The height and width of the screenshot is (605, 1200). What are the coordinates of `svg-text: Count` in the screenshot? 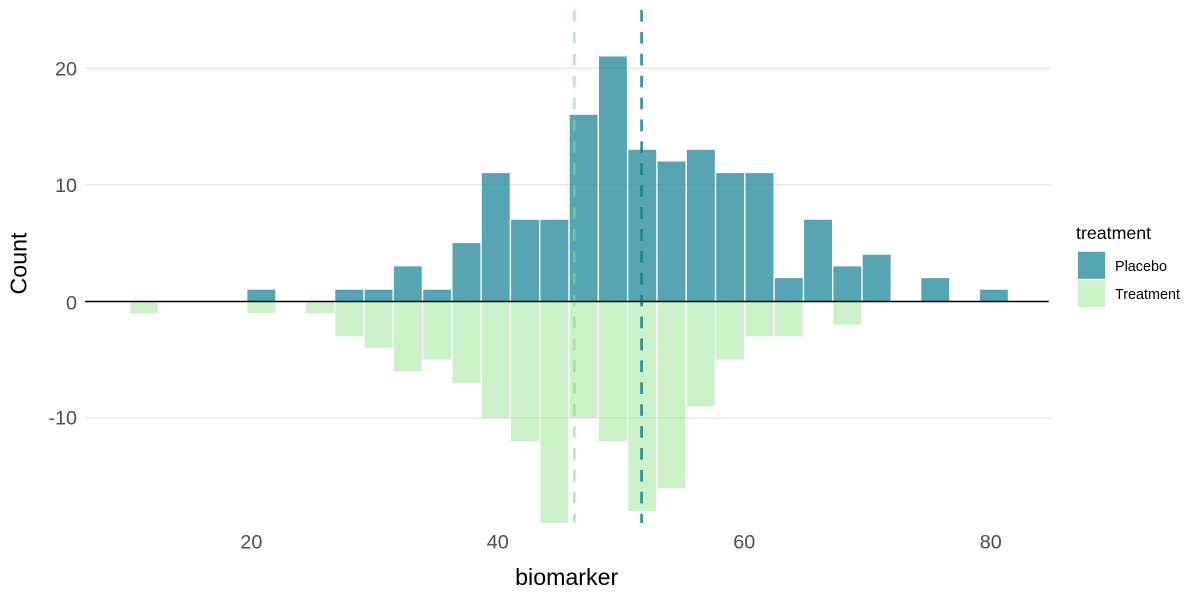 It's located at (19, 263).